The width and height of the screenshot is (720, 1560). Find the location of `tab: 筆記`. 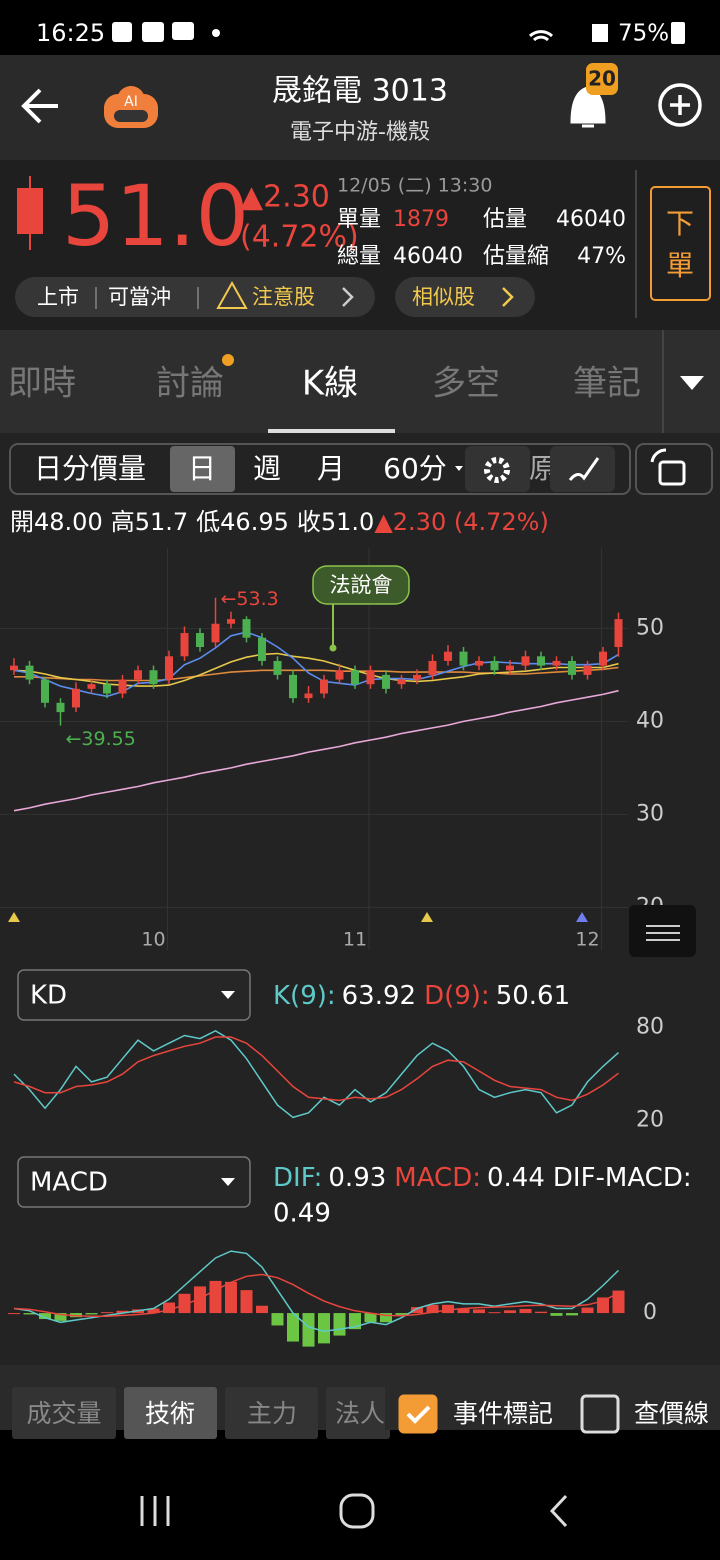

tab: 筆記 is located at coordinates (607, 384).